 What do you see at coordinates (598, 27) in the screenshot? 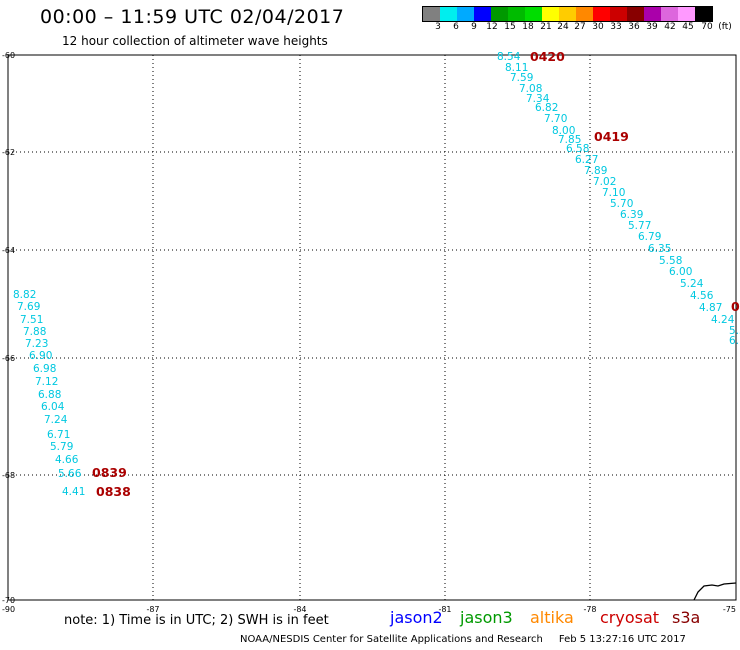
I see `scale-label: 30` at bounding box center [598, 27].